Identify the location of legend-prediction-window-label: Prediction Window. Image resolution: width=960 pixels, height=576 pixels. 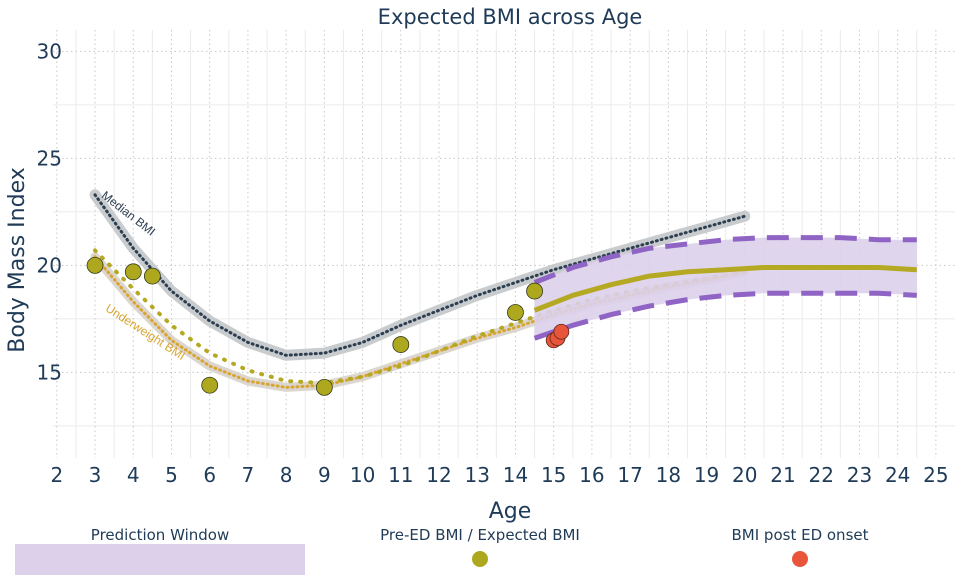
(160, 535).